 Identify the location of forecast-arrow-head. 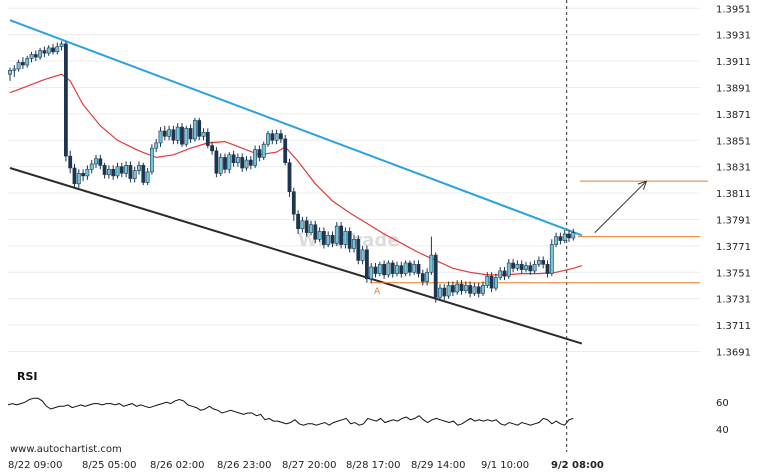
(642, 185).